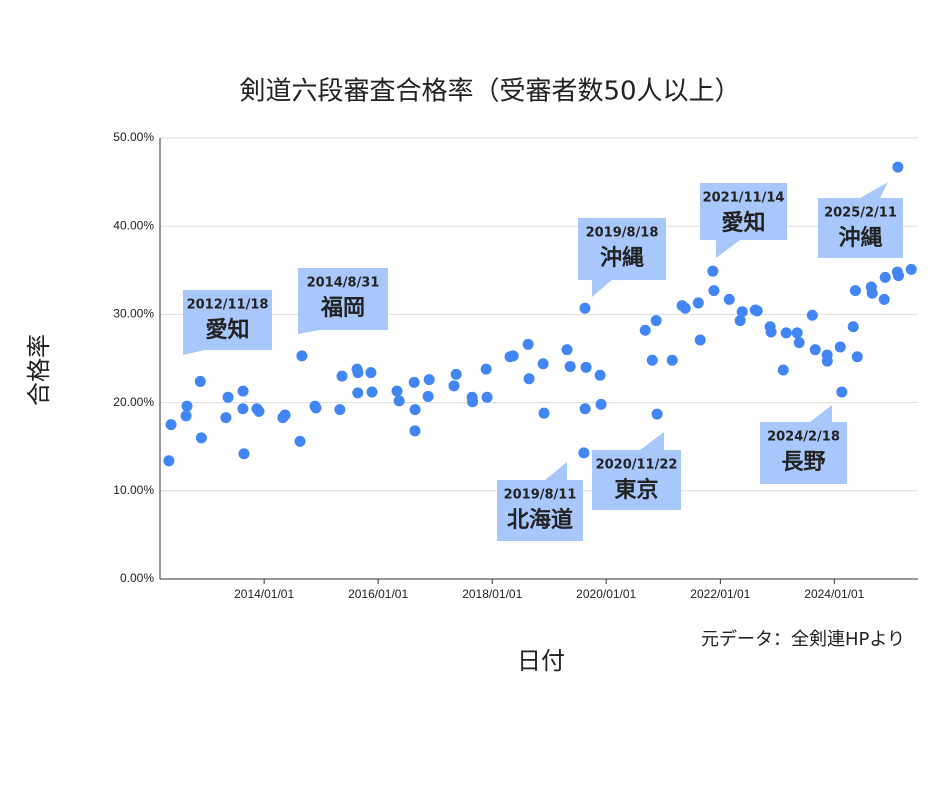 This screenshot has height=788, width=940. What do you see at coordinates (264, 594) in the screenshot?
I see `x-tick-label: 2014/01/01` at bounding box center [264, 594].